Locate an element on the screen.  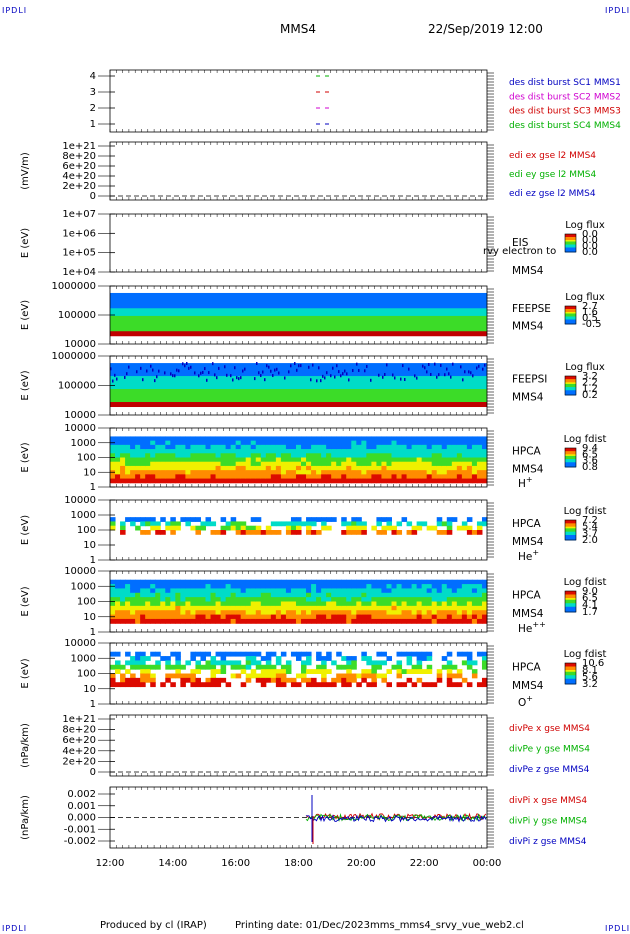
colorbar-frame is located at coordinates (570, 601).